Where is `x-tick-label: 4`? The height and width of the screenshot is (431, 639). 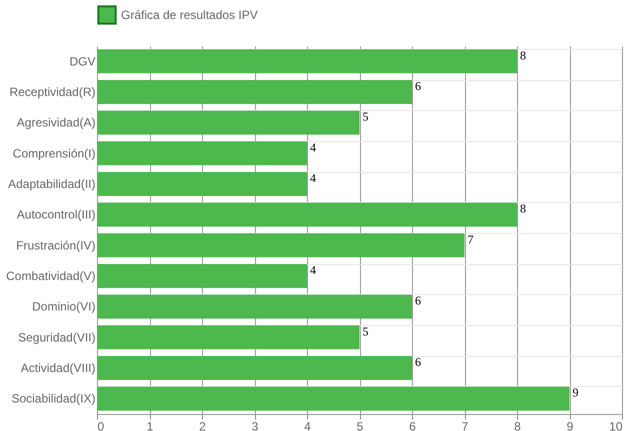 x-tick-label: 4 is located at coordinates (308, 425).